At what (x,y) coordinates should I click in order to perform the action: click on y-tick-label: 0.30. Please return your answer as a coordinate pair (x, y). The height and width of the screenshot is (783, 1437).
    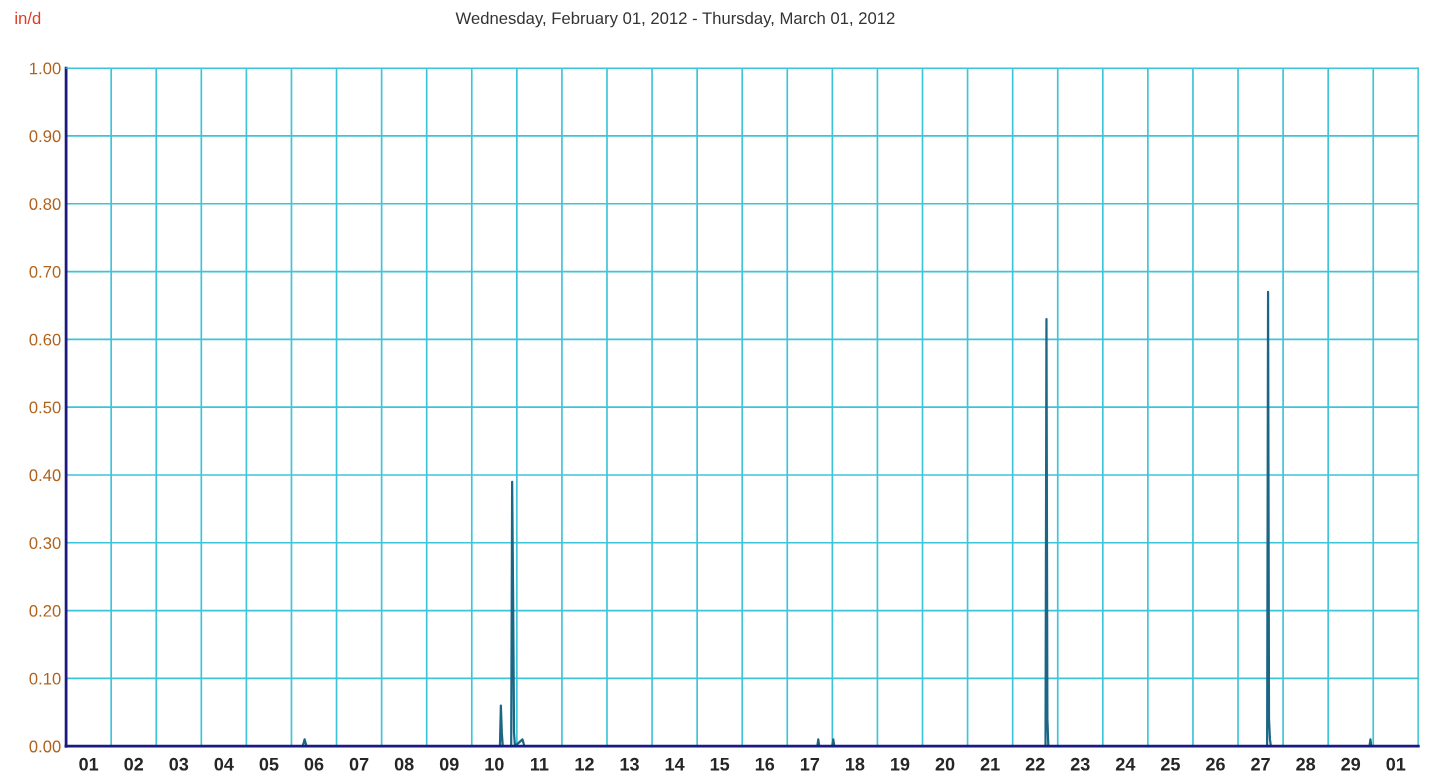
    Looking at the image, I should click on (45, 543).